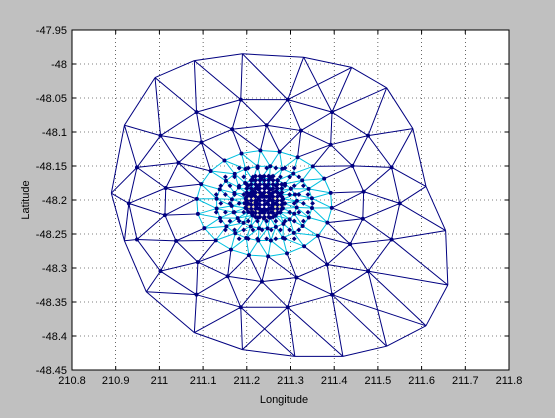  I want to click on x-axis-title: Longitude, so click(284, 400).